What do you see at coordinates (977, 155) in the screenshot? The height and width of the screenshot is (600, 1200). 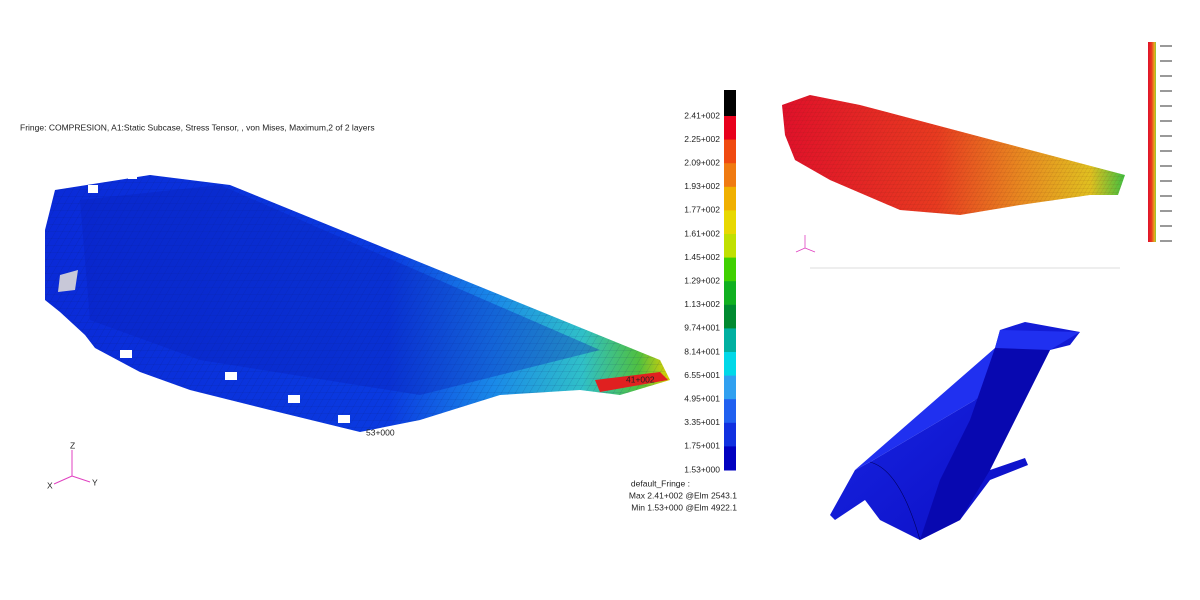 I see `secondary-model` at bounding box center [977, 155].